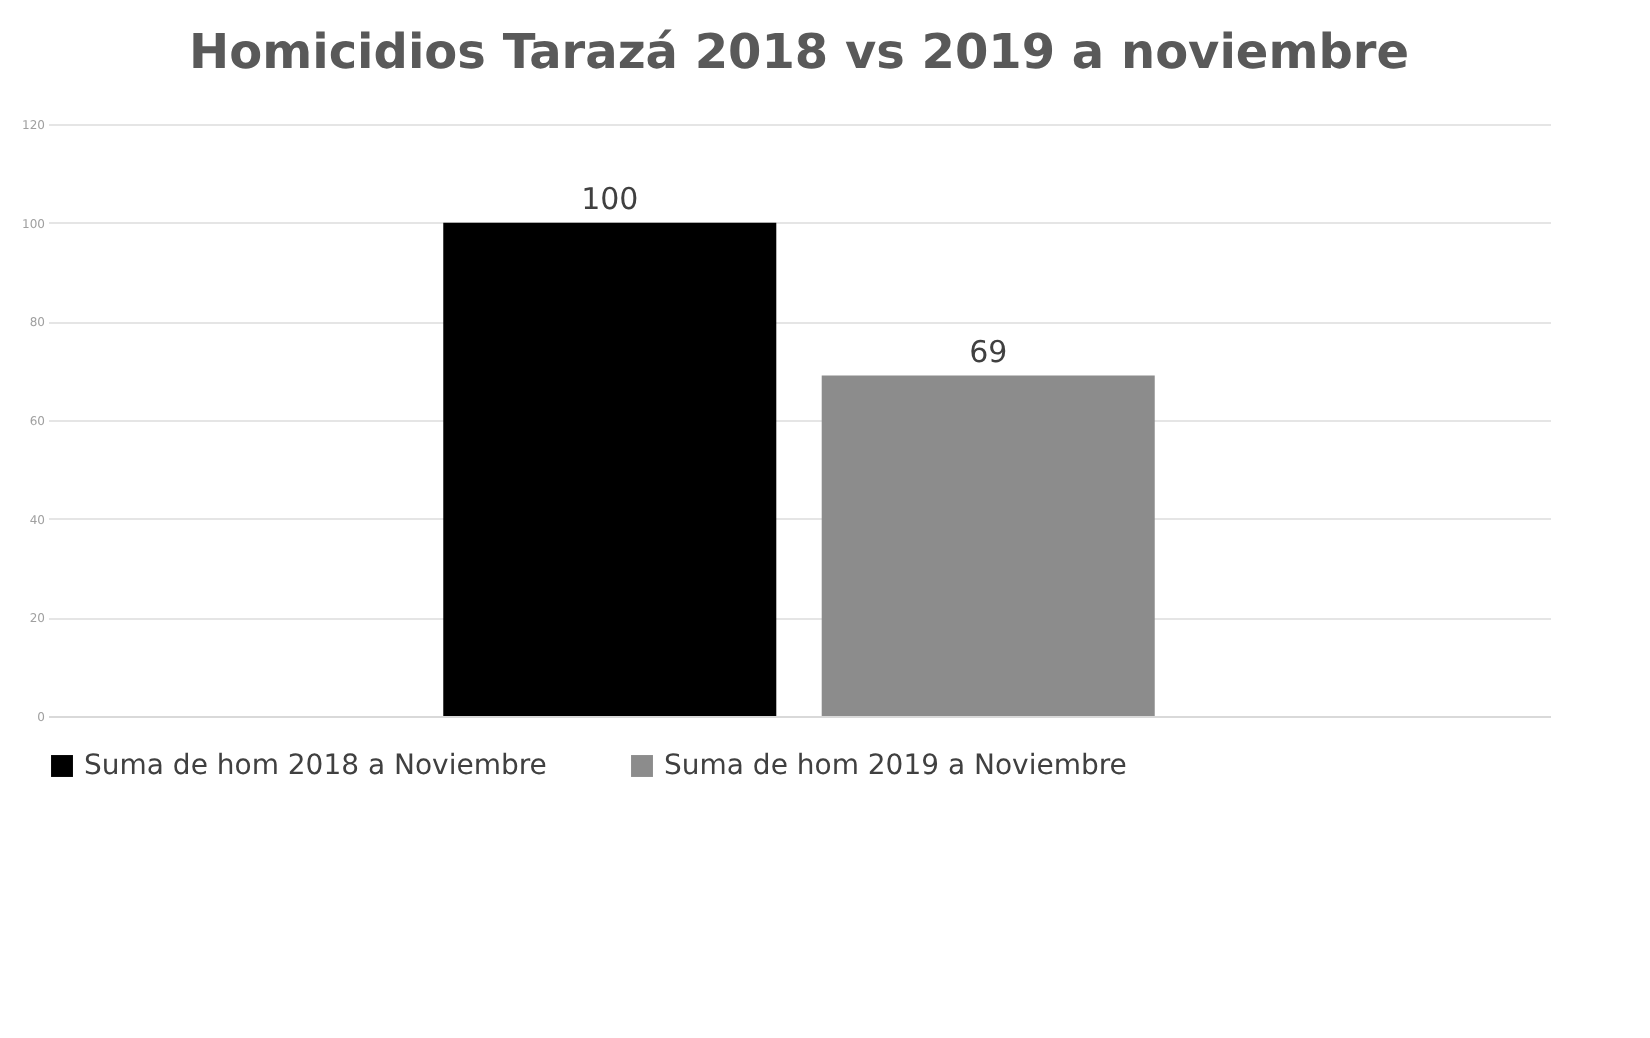 Image resolution: width=1650 pixels, height=1038 pixels. What do you see at coordinates (610, 198) in the screenshot?
I see `data-label: 100` at bounding box center [610, 198].